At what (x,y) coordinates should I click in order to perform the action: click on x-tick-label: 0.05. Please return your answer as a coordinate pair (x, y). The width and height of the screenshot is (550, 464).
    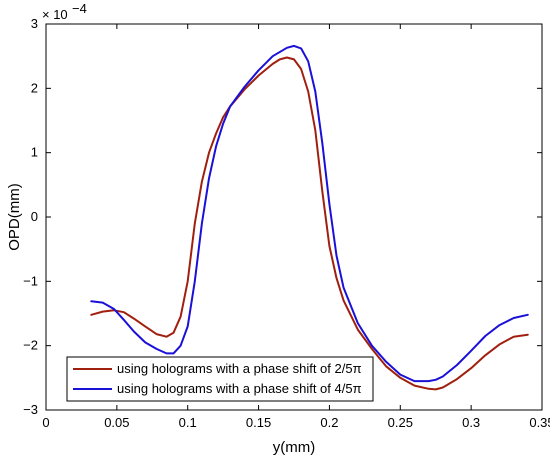
    Looking at the image, I should click on (116, 422).